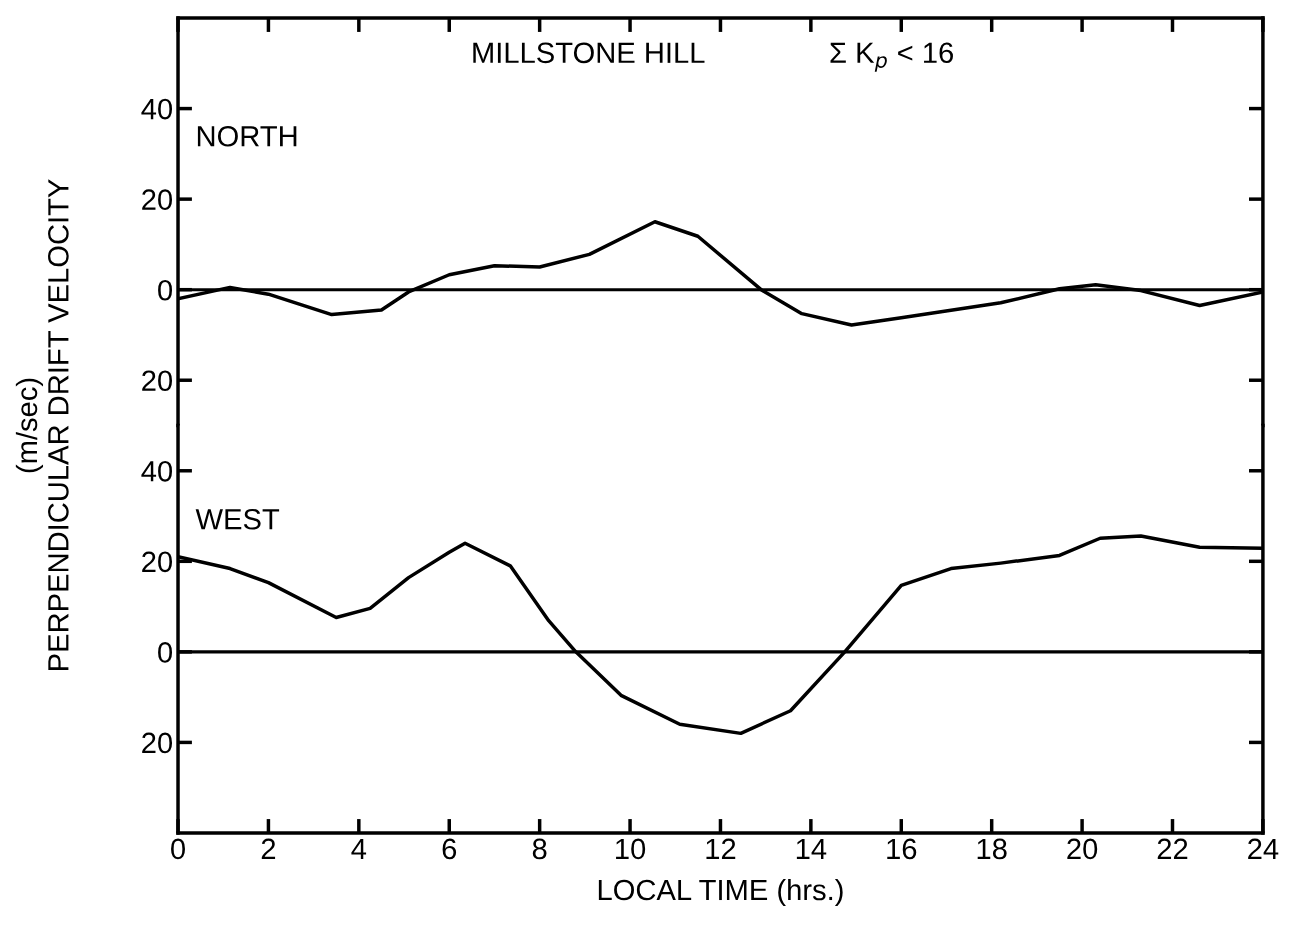 This screenshot has height=925, width=1290. I want to click on x-tick-label: 8, so click(539, 849).